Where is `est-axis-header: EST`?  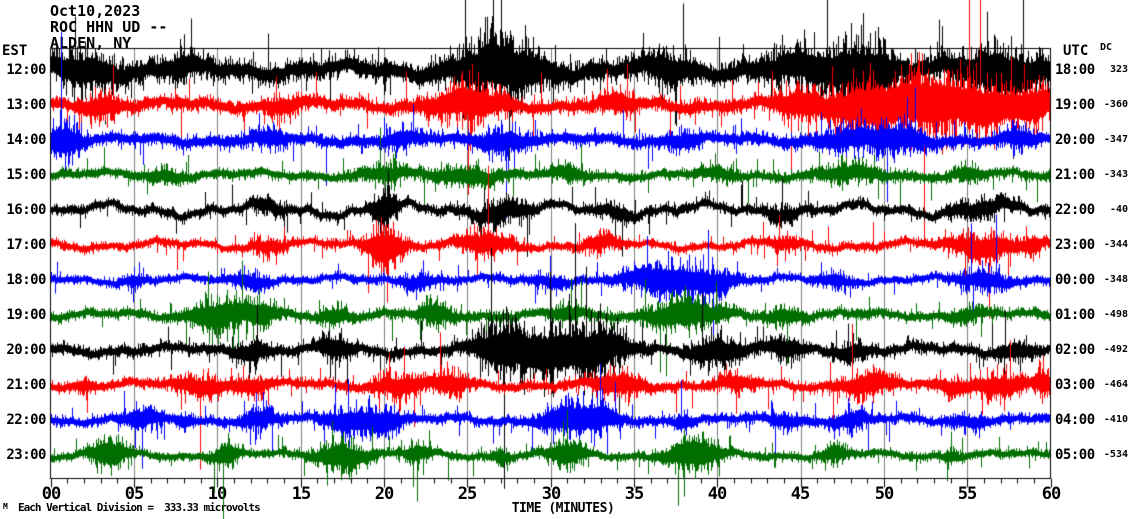 est-axis-header: EST is located at coordinates (15, 51).